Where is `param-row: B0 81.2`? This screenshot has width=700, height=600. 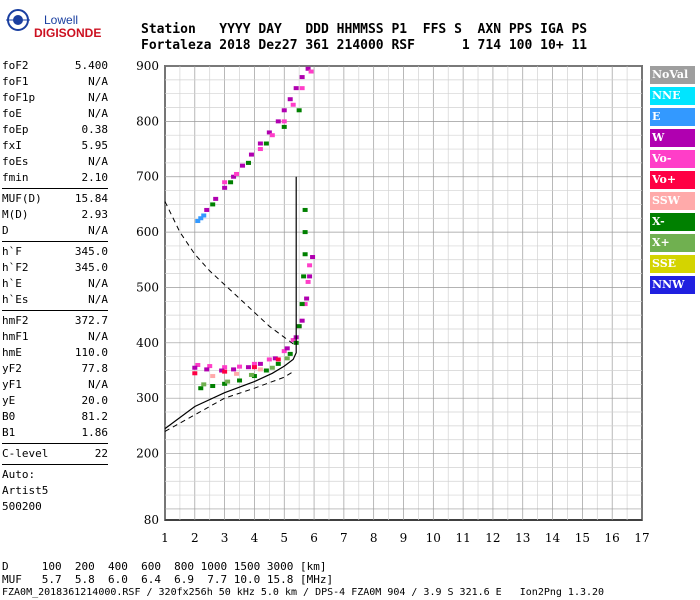
param-row: B0 81.2 is located at coordinates (56, 417).